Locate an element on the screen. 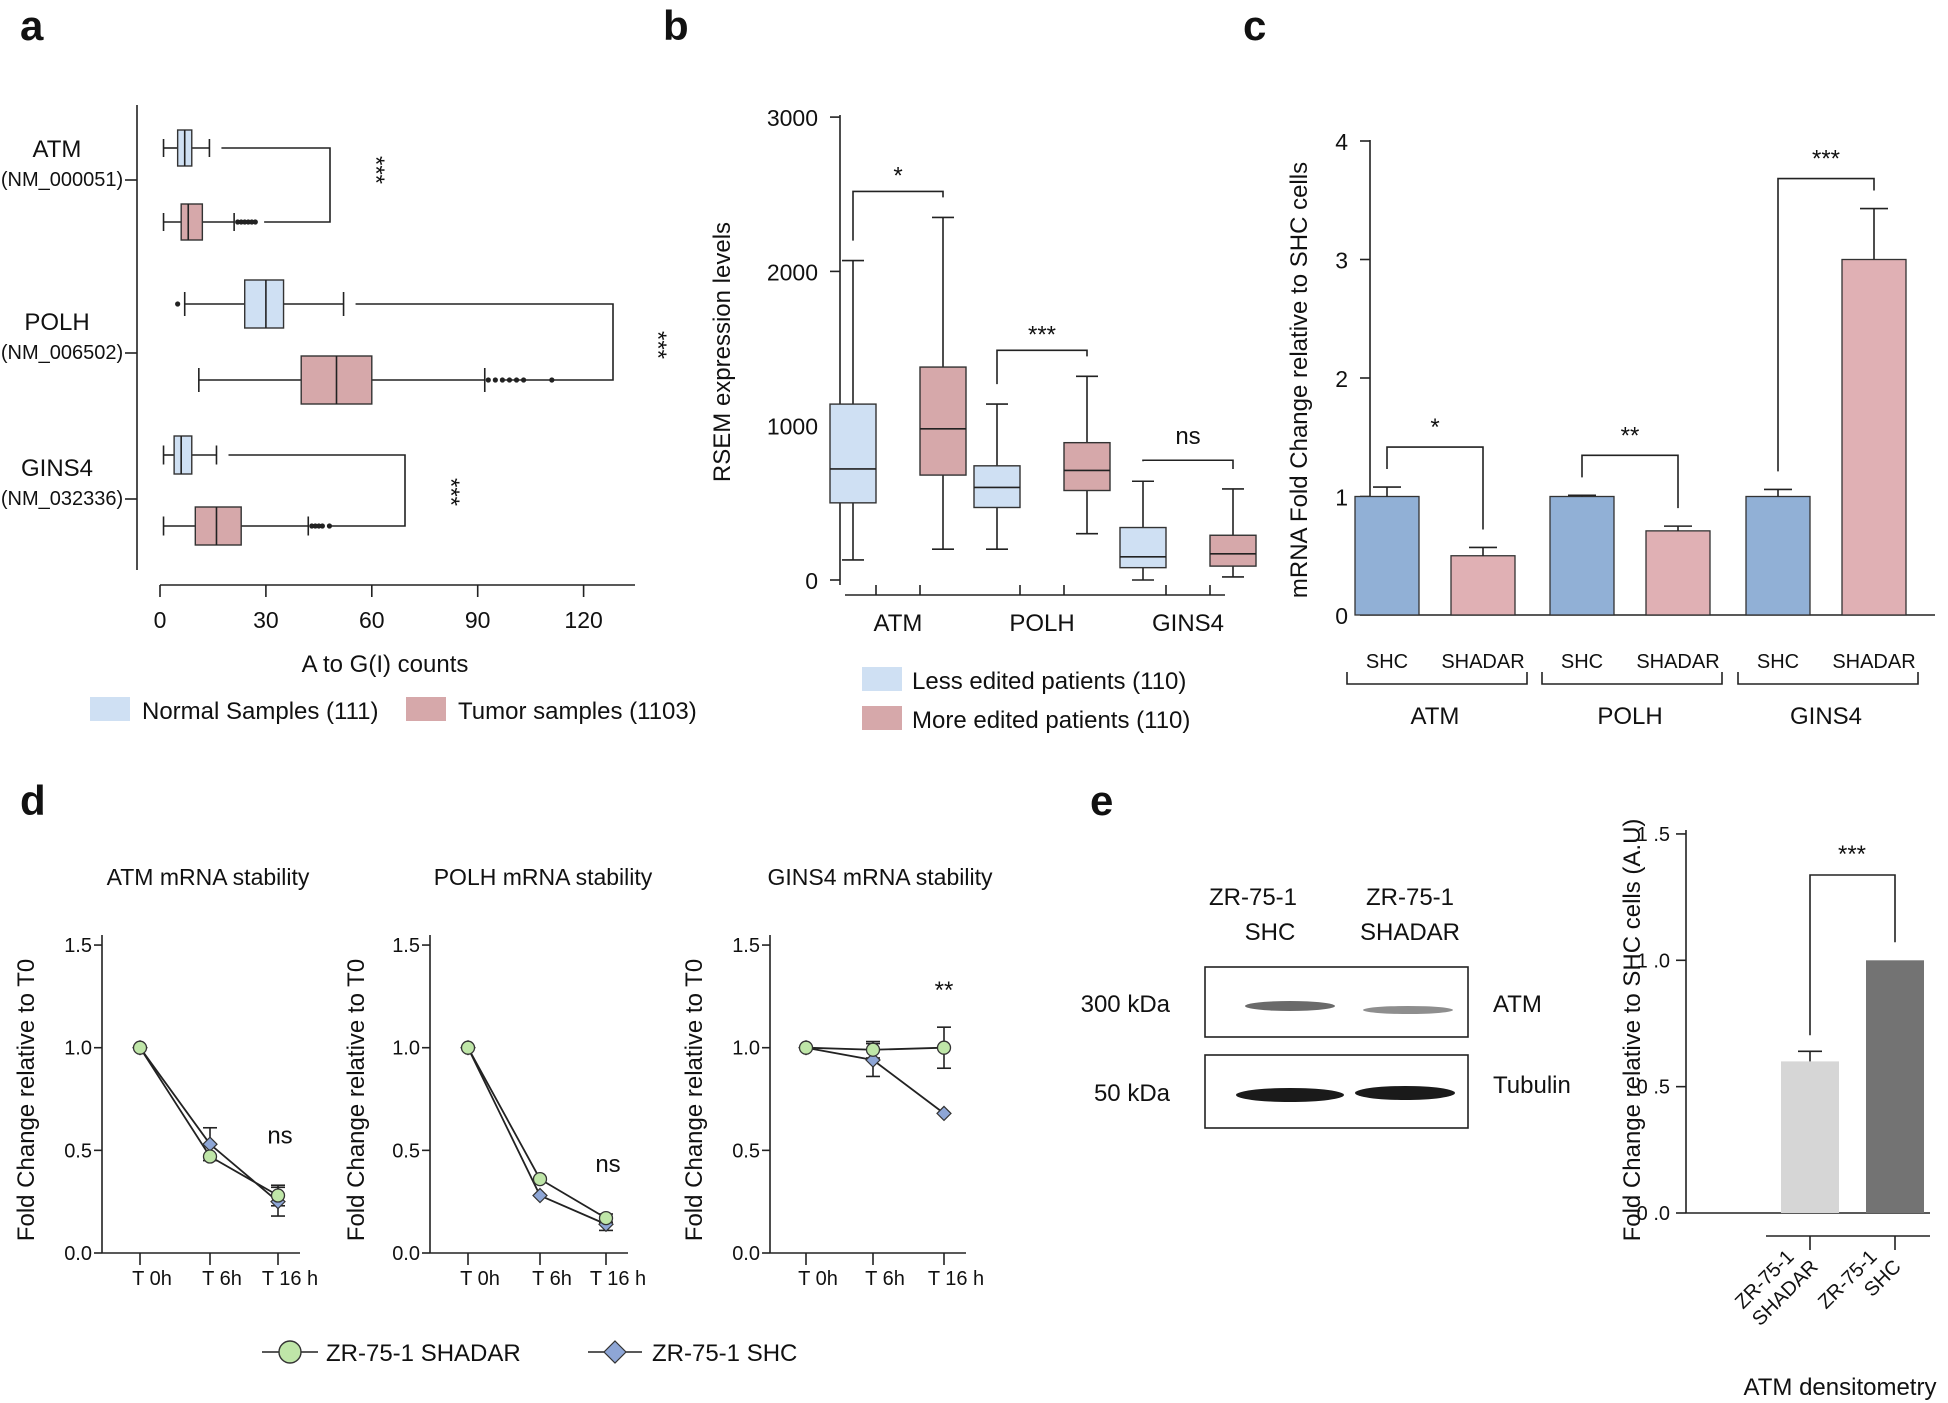 The height and width of the screenshot is (1403, 1948). subplot-title: GINS4 mRNA stability is located at coordinates (880, 877).